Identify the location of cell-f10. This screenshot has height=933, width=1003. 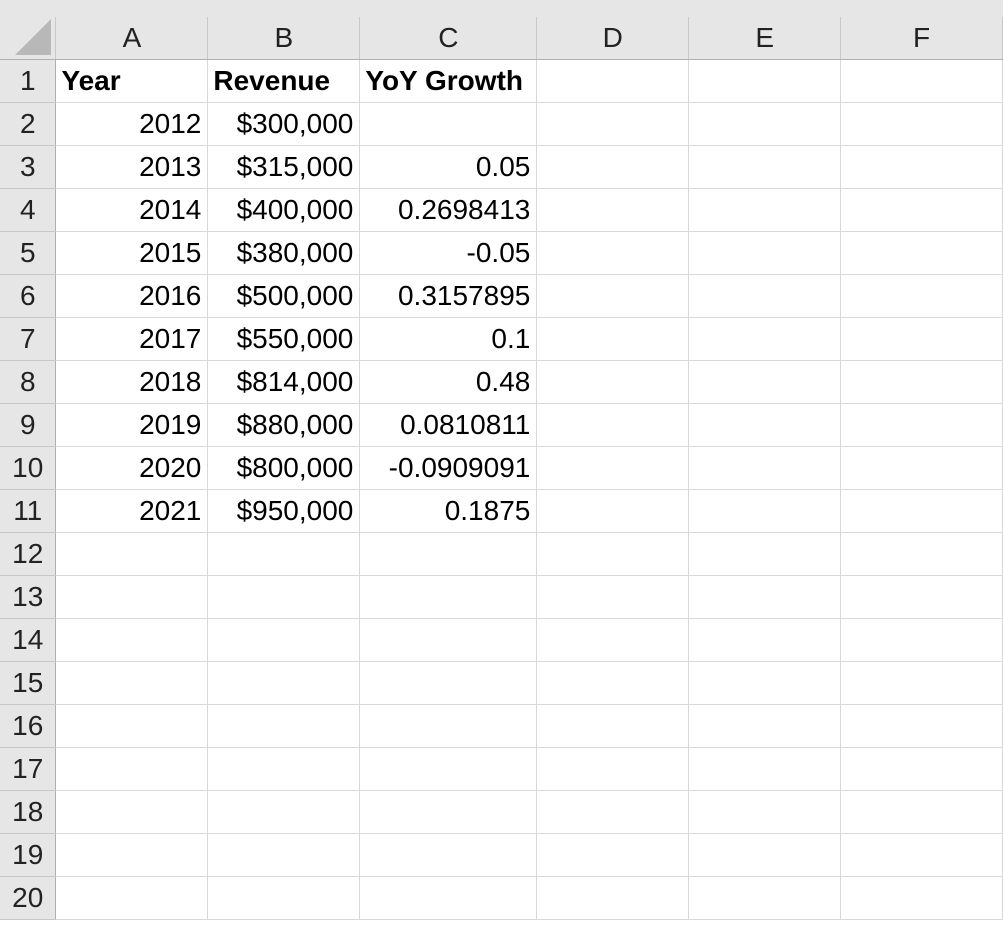
(921, 468).